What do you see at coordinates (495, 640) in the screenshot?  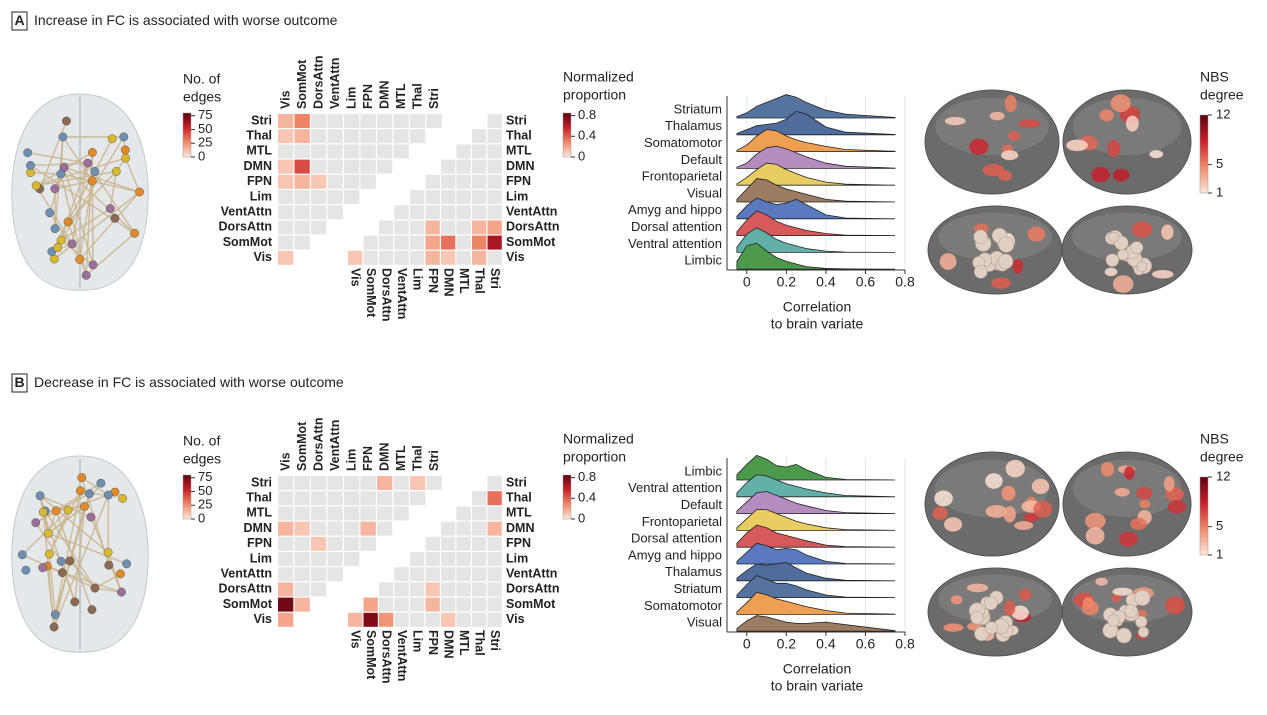 I see `column-label: Stri` at bounding box center [495, 640].